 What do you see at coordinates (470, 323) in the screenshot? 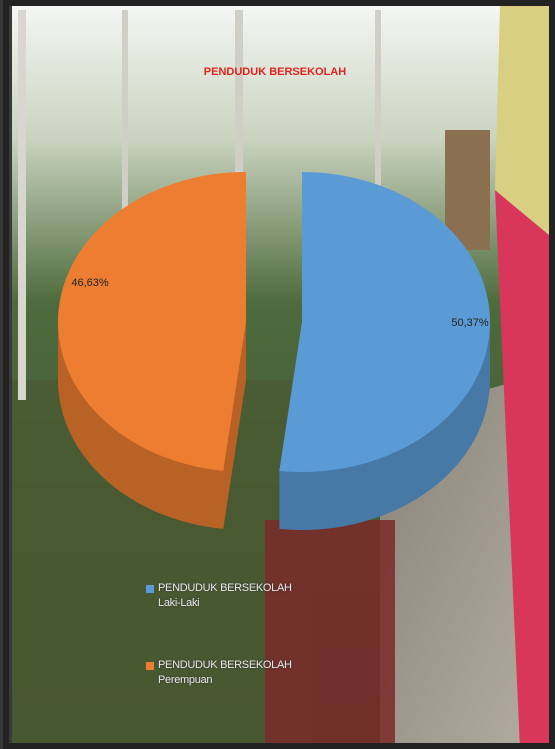
I see `data-label: 50,37%` at bounding box center [470, 323].